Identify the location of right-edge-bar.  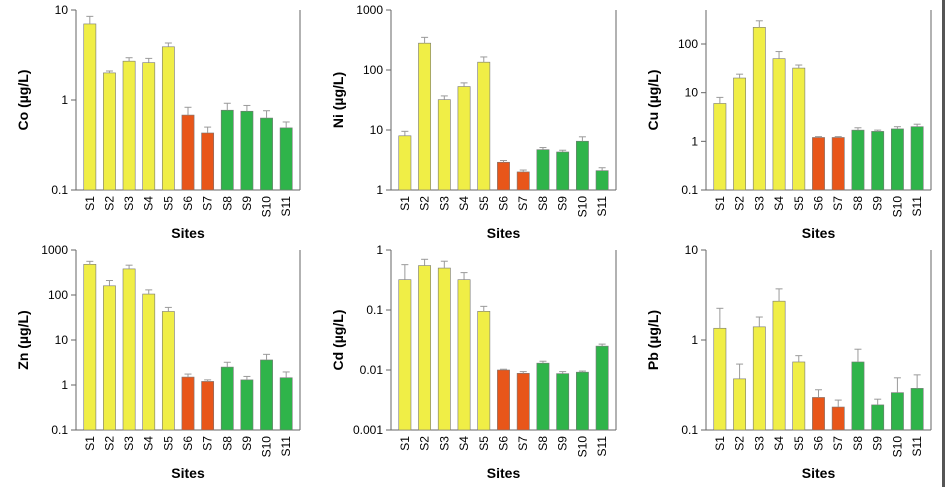
(943, 243).